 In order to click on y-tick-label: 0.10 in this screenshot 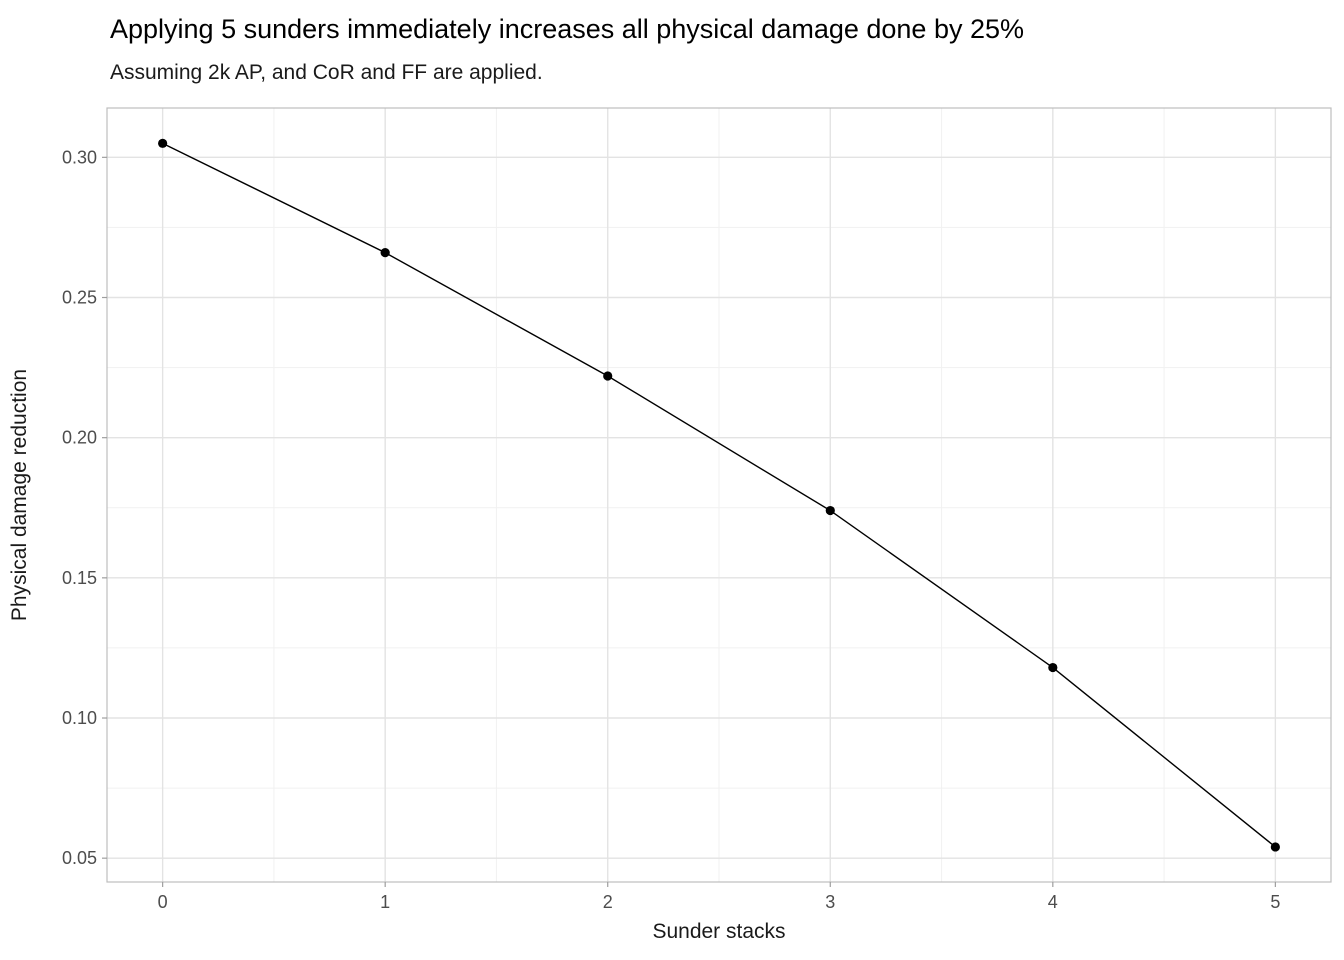, I will do `click(79, 718)`.